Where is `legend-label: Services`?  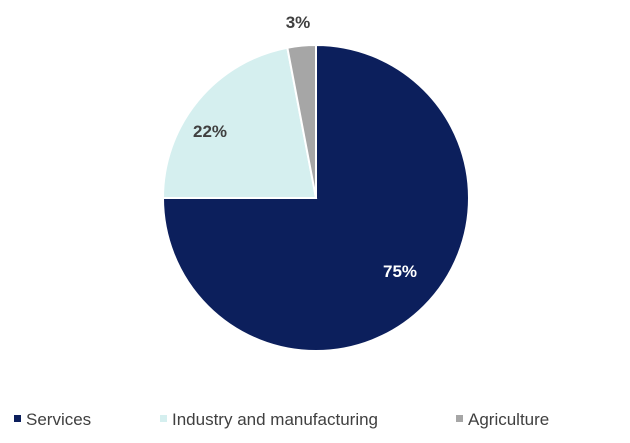
legend-label: Services is located at coordinates (58, 419).